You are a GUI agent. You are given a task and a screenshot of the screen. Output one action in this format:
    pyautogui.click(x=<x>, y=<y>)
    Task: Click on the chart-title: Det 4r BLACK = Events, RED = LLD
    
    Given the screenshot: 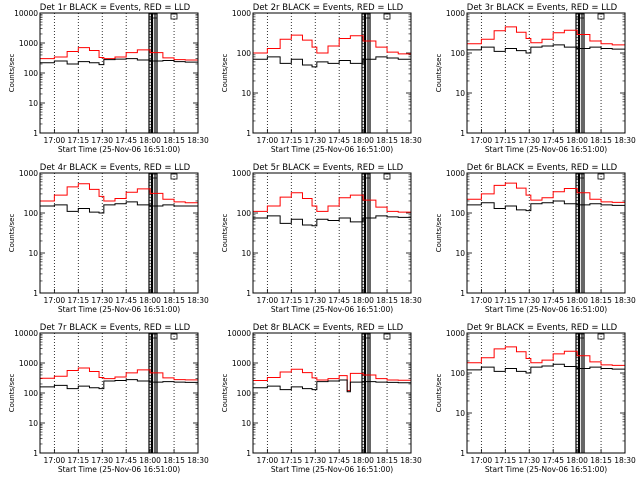 What is the action you would take?
    pyautogui.click(x=115, y=168)
    